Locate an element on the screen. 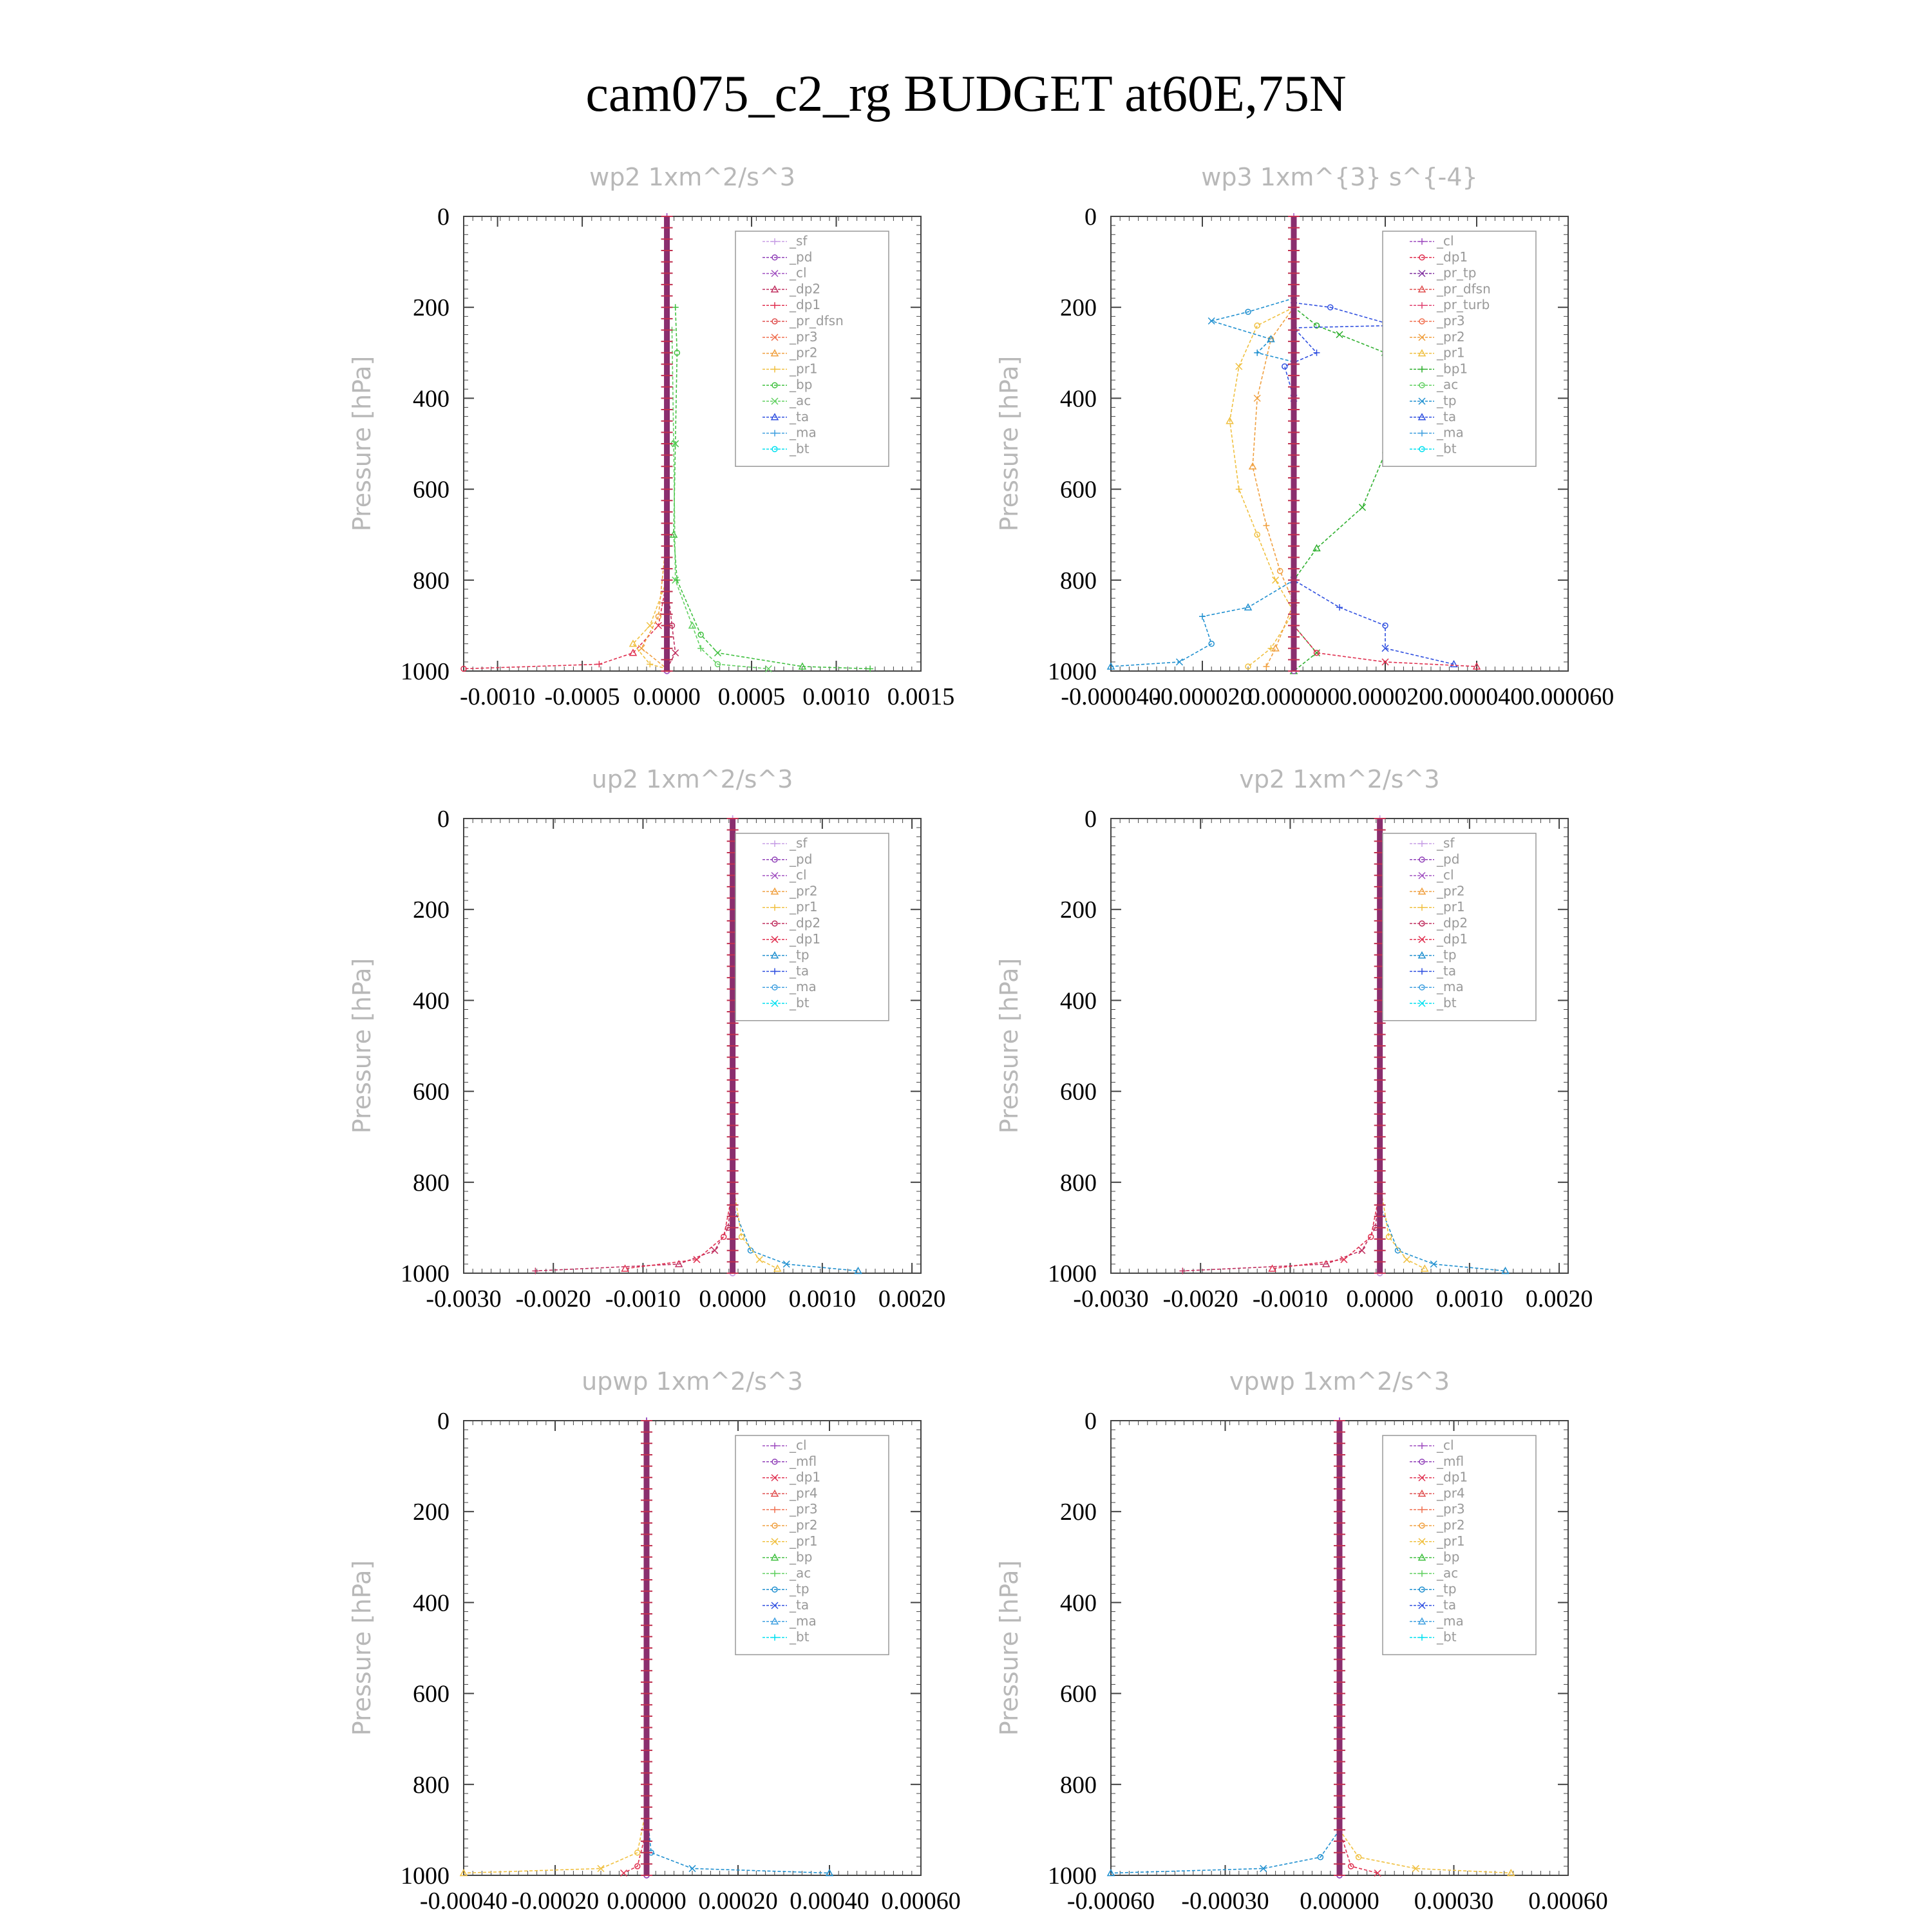  x-tick-label: -0.000040 is located at coordinates (1110, 696).